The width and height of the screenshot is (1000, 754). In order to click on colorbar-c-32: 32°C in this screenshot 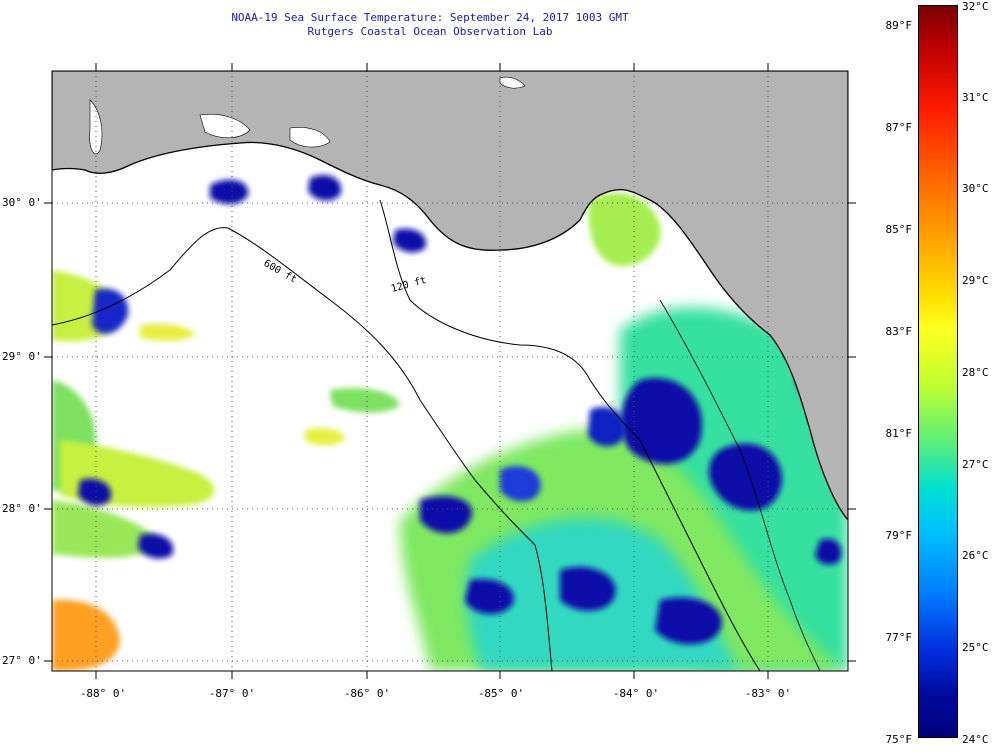, I will do `click(975, 6)`.